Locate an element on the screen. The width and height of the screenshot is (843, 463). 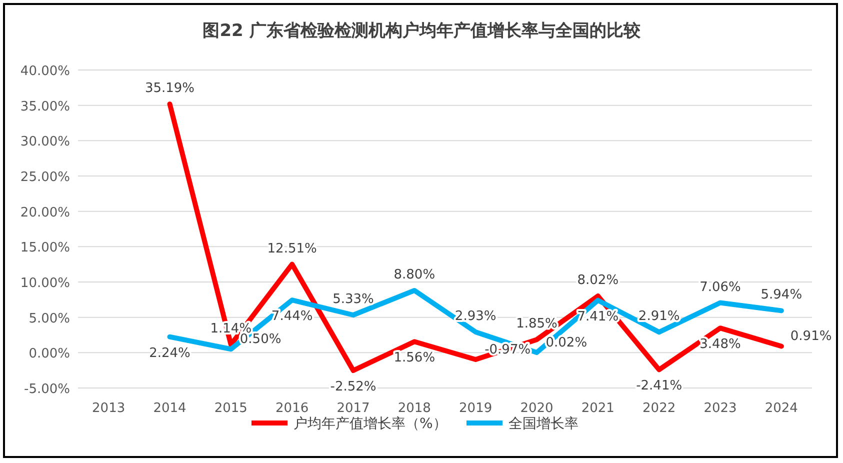
data-label: 5.94% is located at coordinates (781, 295).